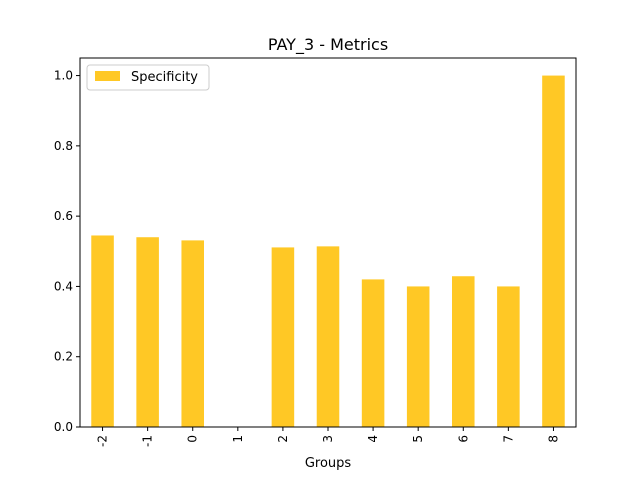 The image size is (640, 484). What do you see at coordinates (63, 146) in the screenshot?
I see `y-tick-label: 0.8` at bounding box center [63, 146].